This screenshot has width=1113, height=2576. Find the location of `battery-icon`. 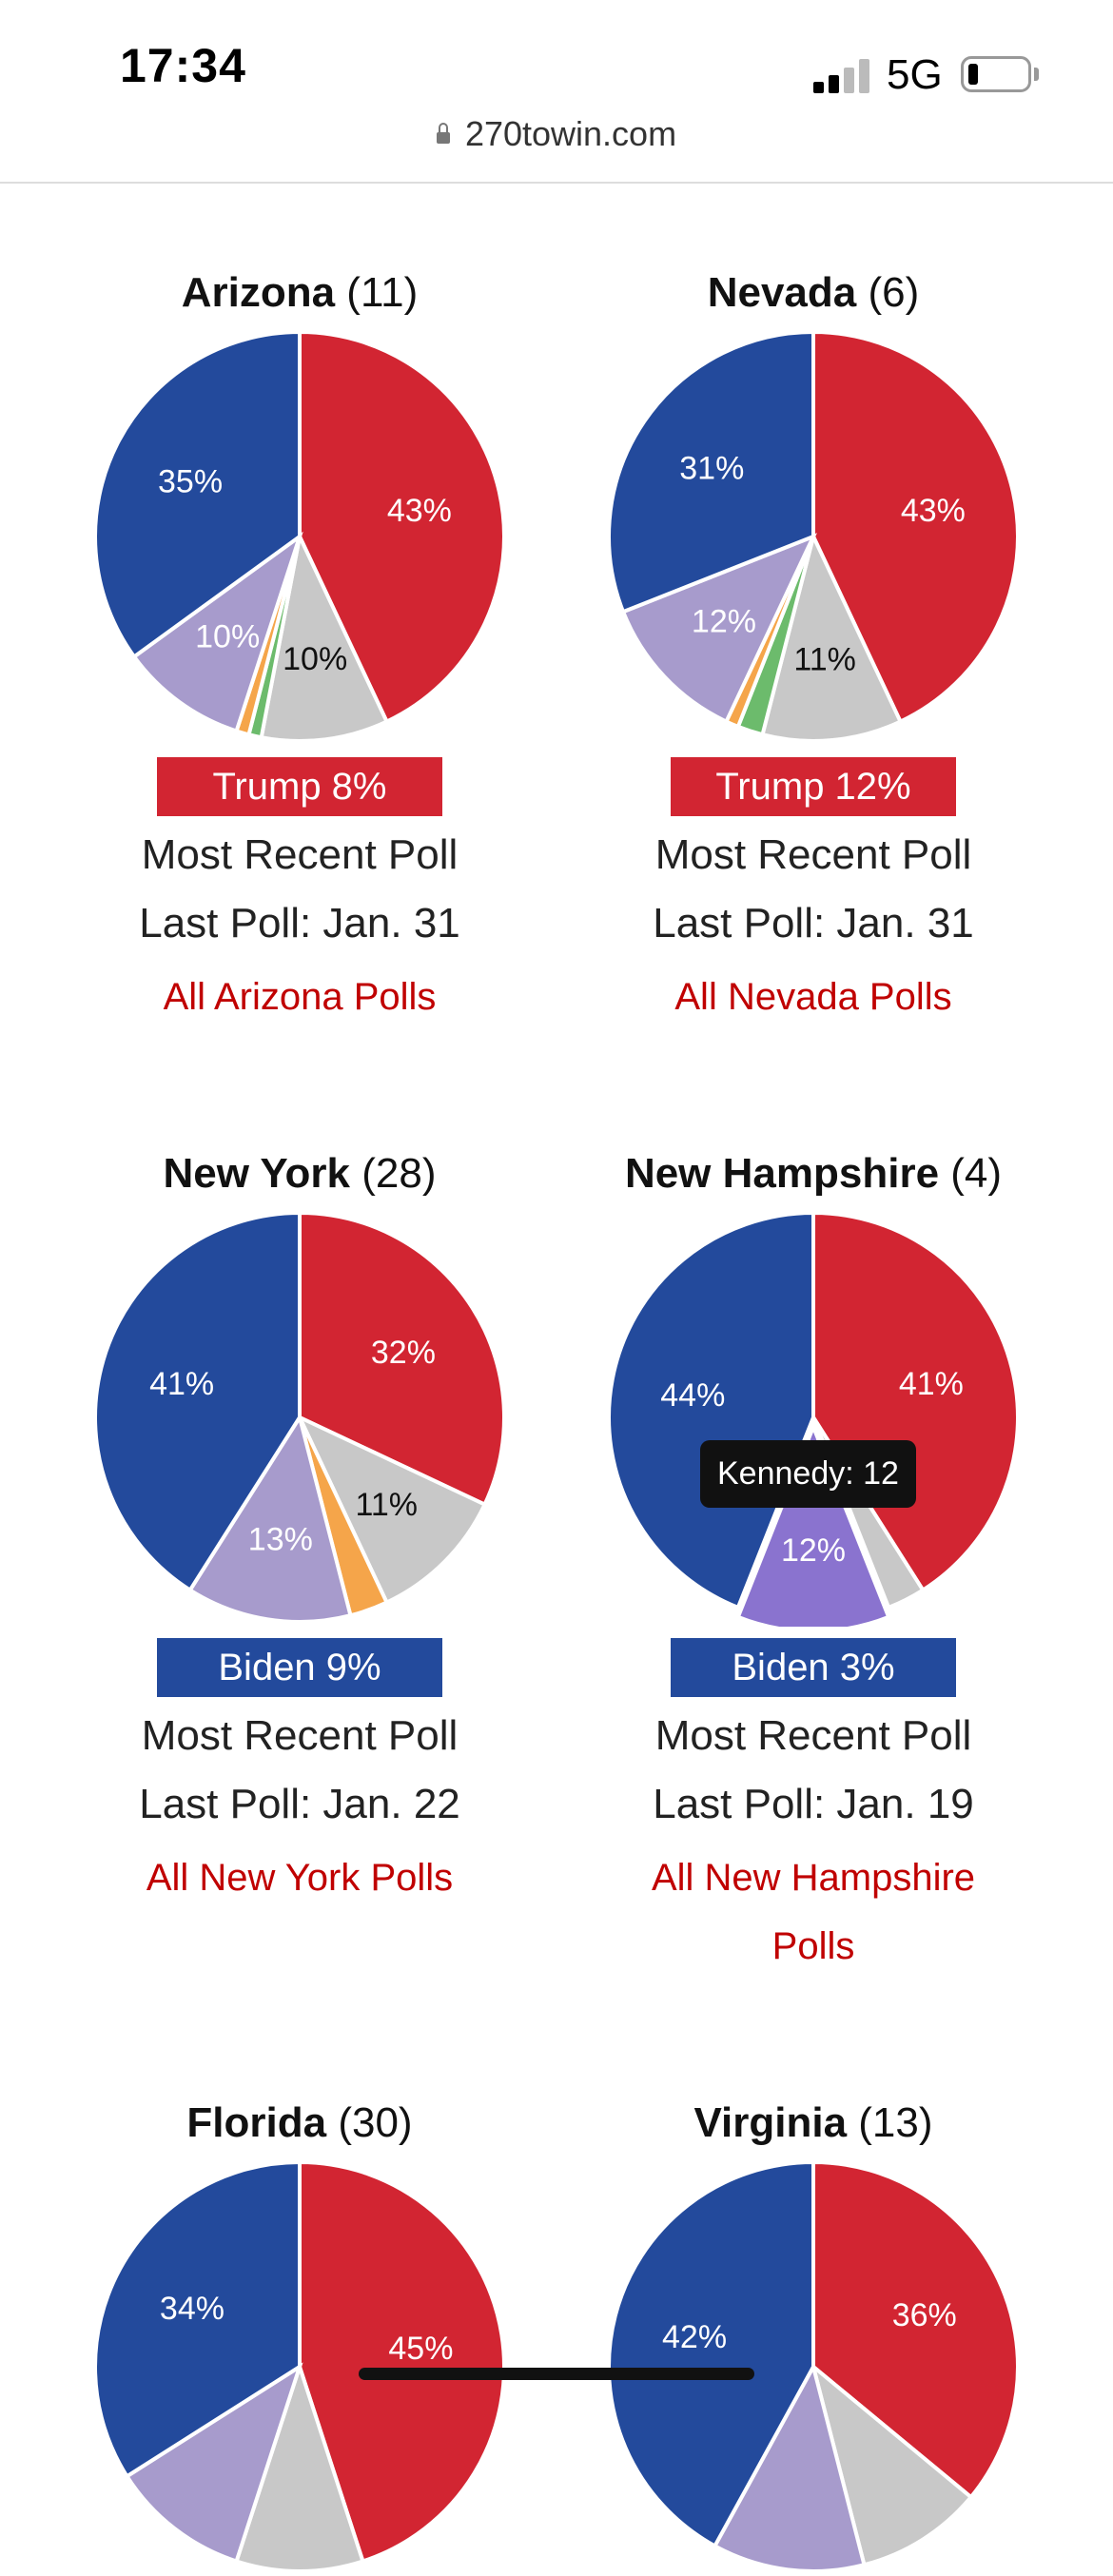

battery-icon is located at coordinates (996, 74).